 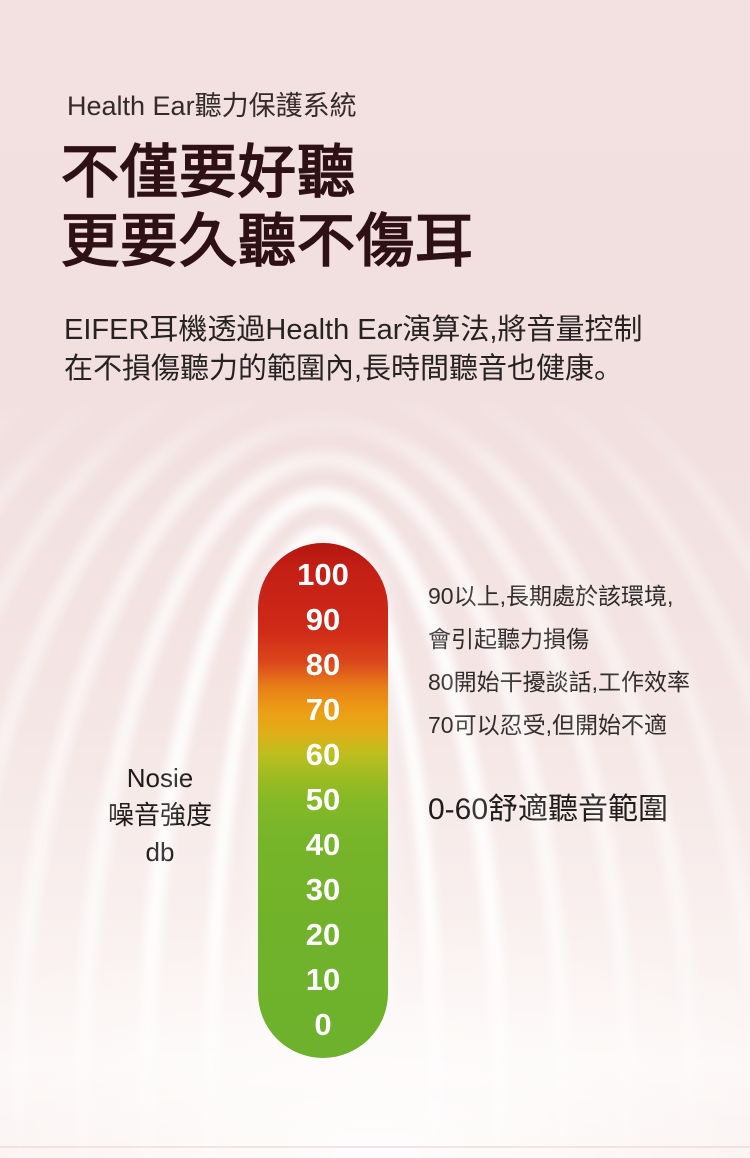 I want to click on description-line2: 在不損傷聽力的範圍內,長時間聽音也健康。, so click(x=344, y=369).